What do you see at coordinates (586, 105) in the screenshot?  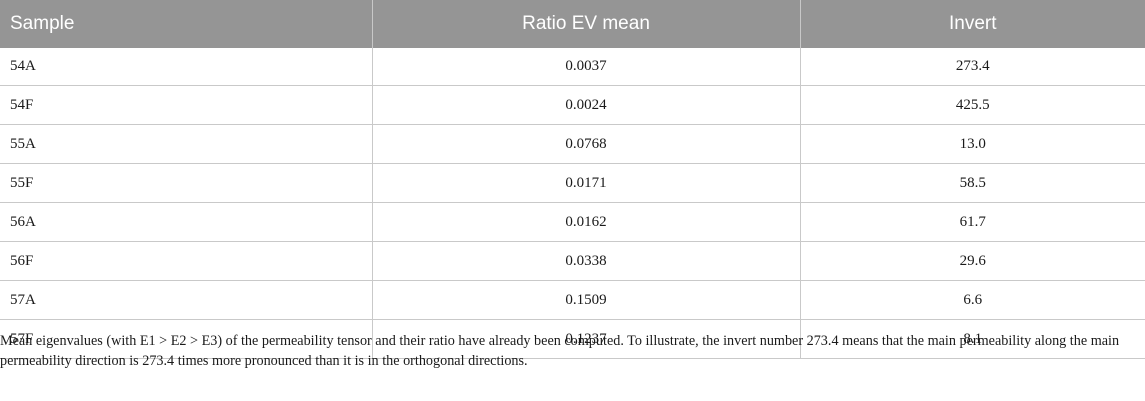 I see `cell-ratio: 0.0024` at bounding box center [586, 105].